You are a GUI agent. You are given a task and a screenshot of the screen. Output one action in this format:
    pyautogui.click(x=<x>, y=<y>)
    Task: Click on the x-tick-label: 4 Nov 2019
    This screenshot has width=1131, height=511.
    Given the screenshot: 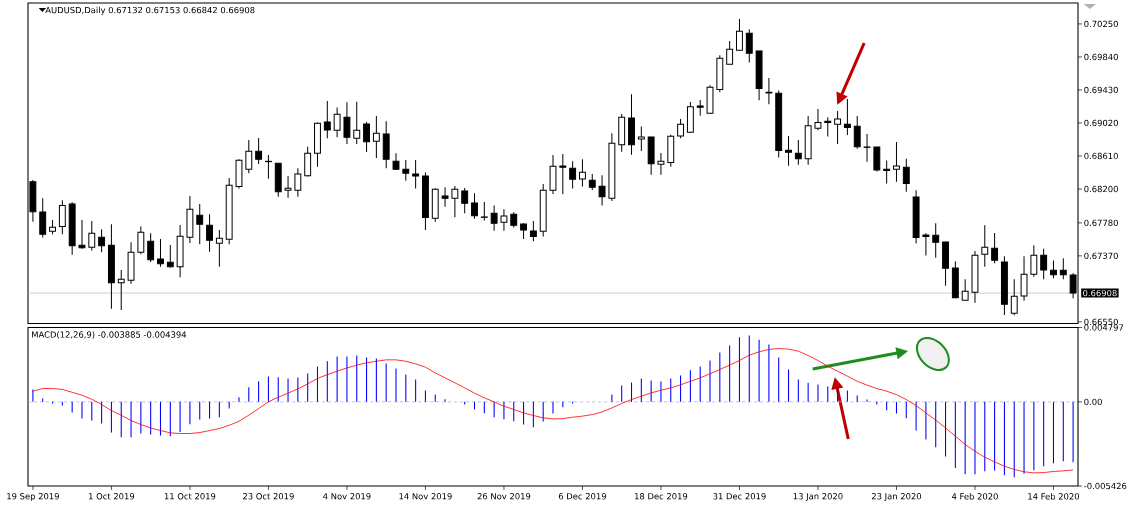 What is the action you would take?
    pyautogui.click(x=347, y=496)
    